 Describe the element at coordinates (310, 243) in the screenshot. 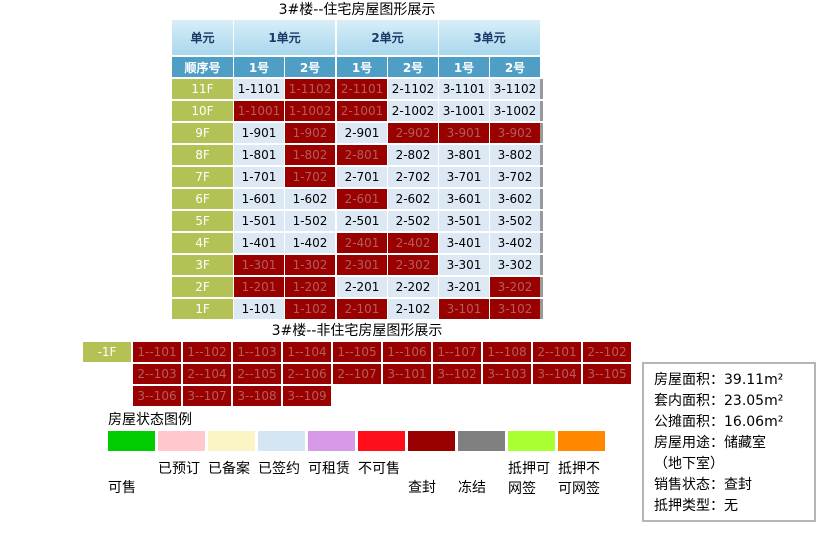

I see `room-cell: 1-402` at that location.